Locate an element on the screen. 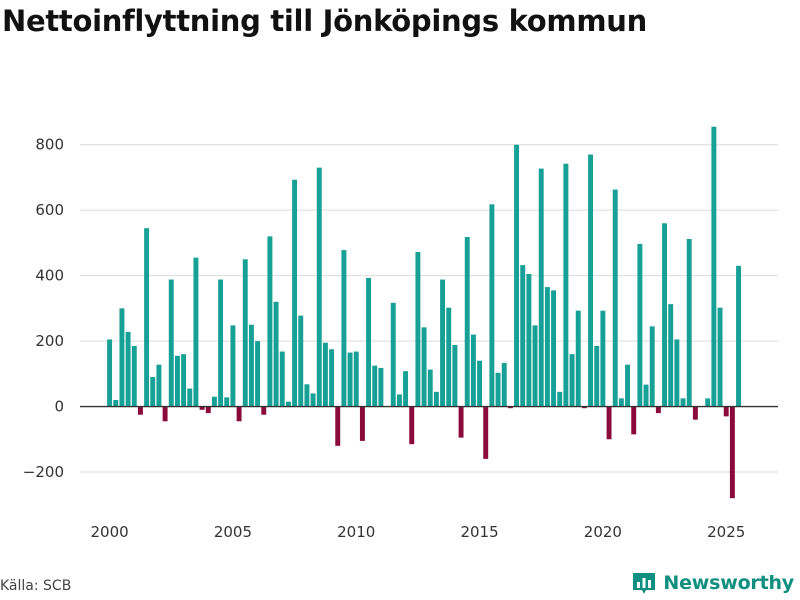 The image size is (800, 600). chart-title: Nettoinflyttning till Jönköpings kommun is located at coordinates (324, 21).